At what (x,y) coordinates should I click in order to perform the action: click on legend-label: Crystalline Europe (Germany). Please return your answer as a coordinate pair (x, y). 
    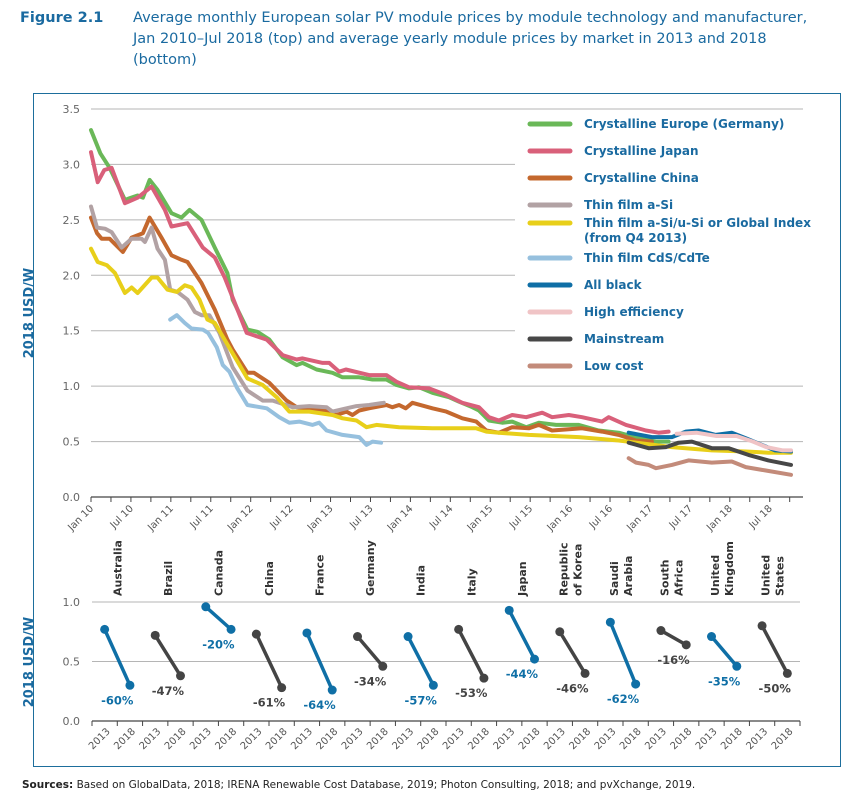
    Looking at the image, I should click on (684, 124).